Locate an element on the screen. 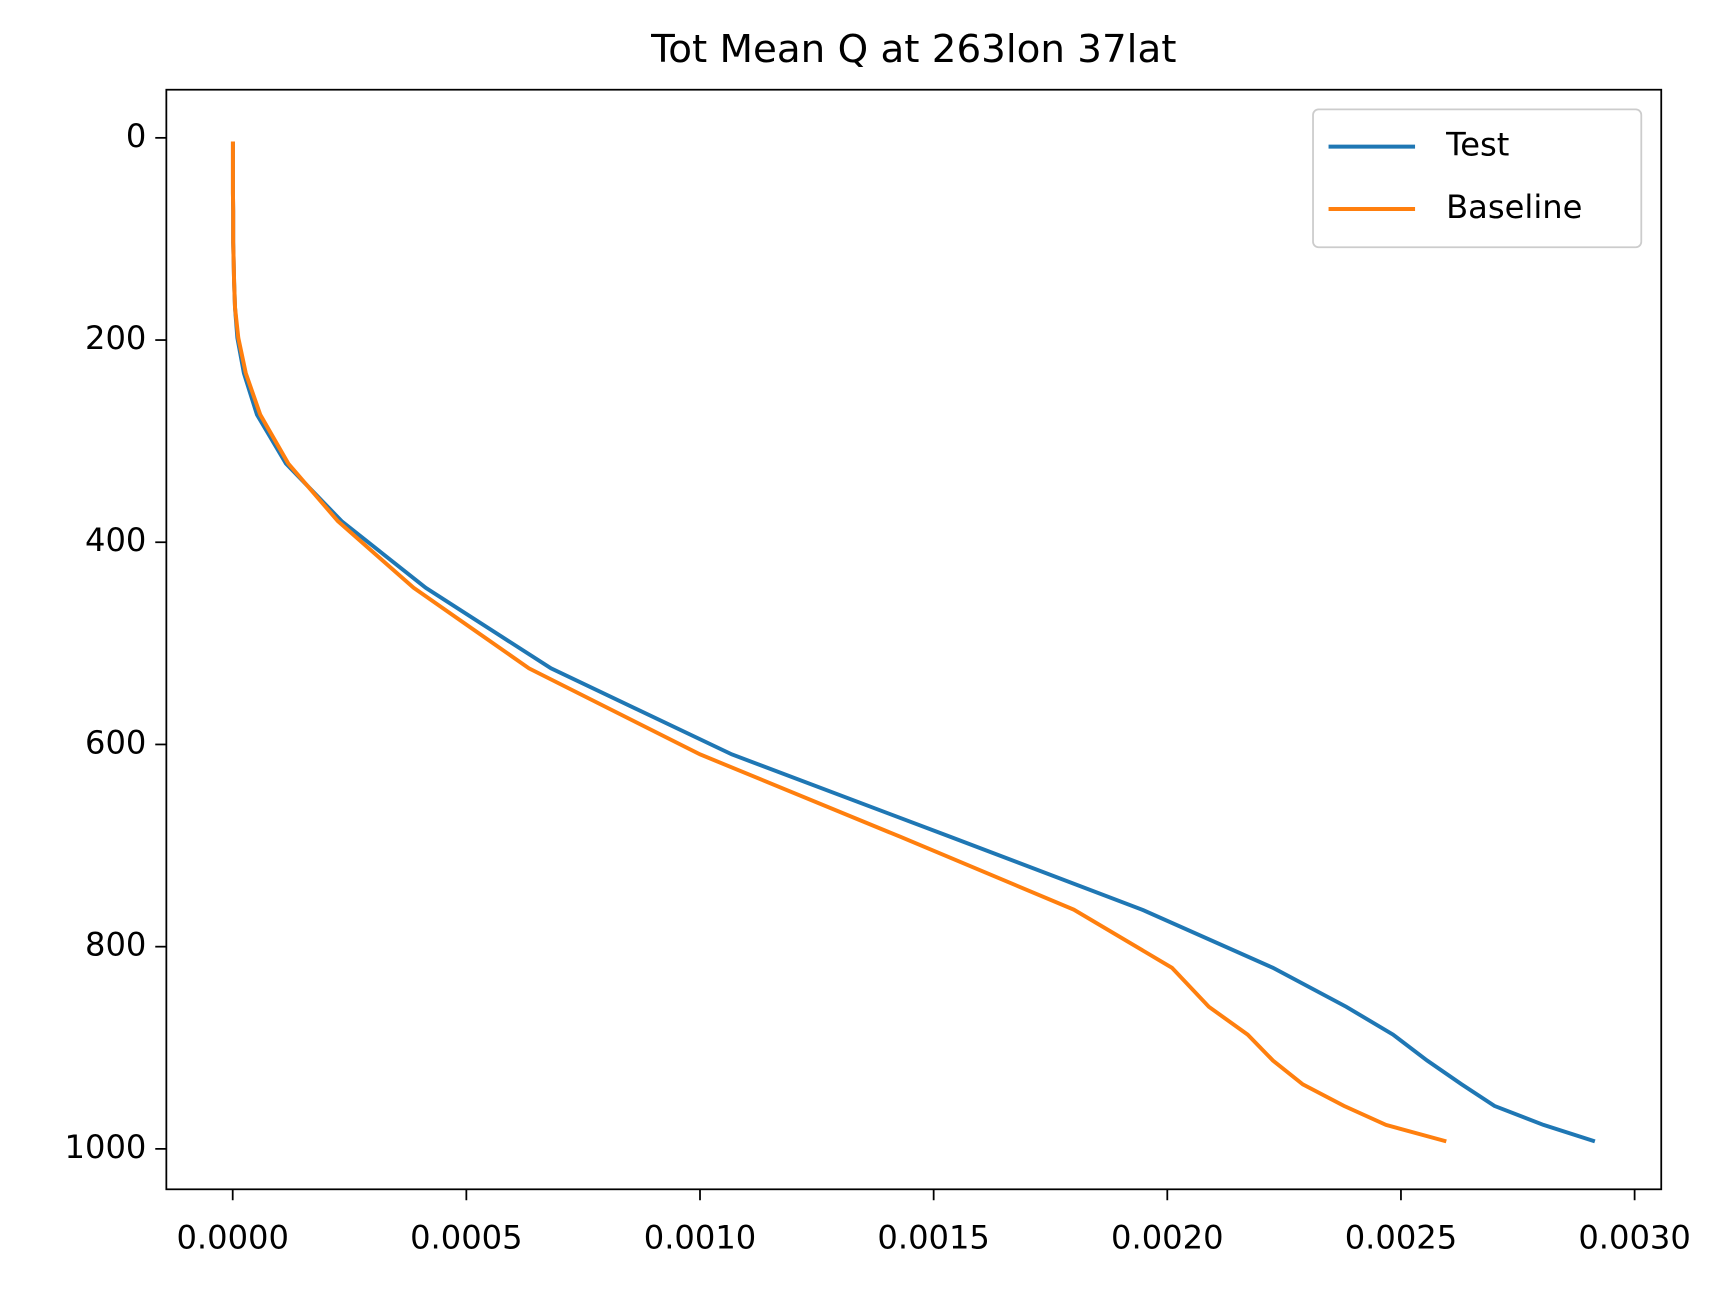 This screenshot has width=1730, height=1306. x-tick-label: 0.0005 is located at coordinates (466, 1238).